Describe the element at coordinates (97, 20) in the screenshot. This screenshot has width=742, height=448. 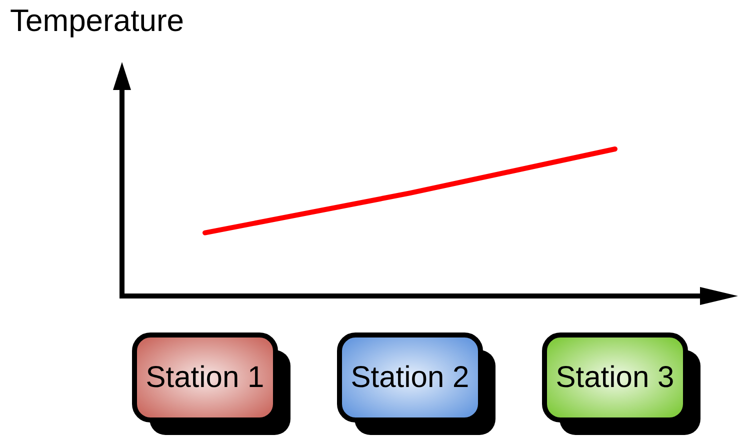
I see `y-axis-title: Temperature` at that location.